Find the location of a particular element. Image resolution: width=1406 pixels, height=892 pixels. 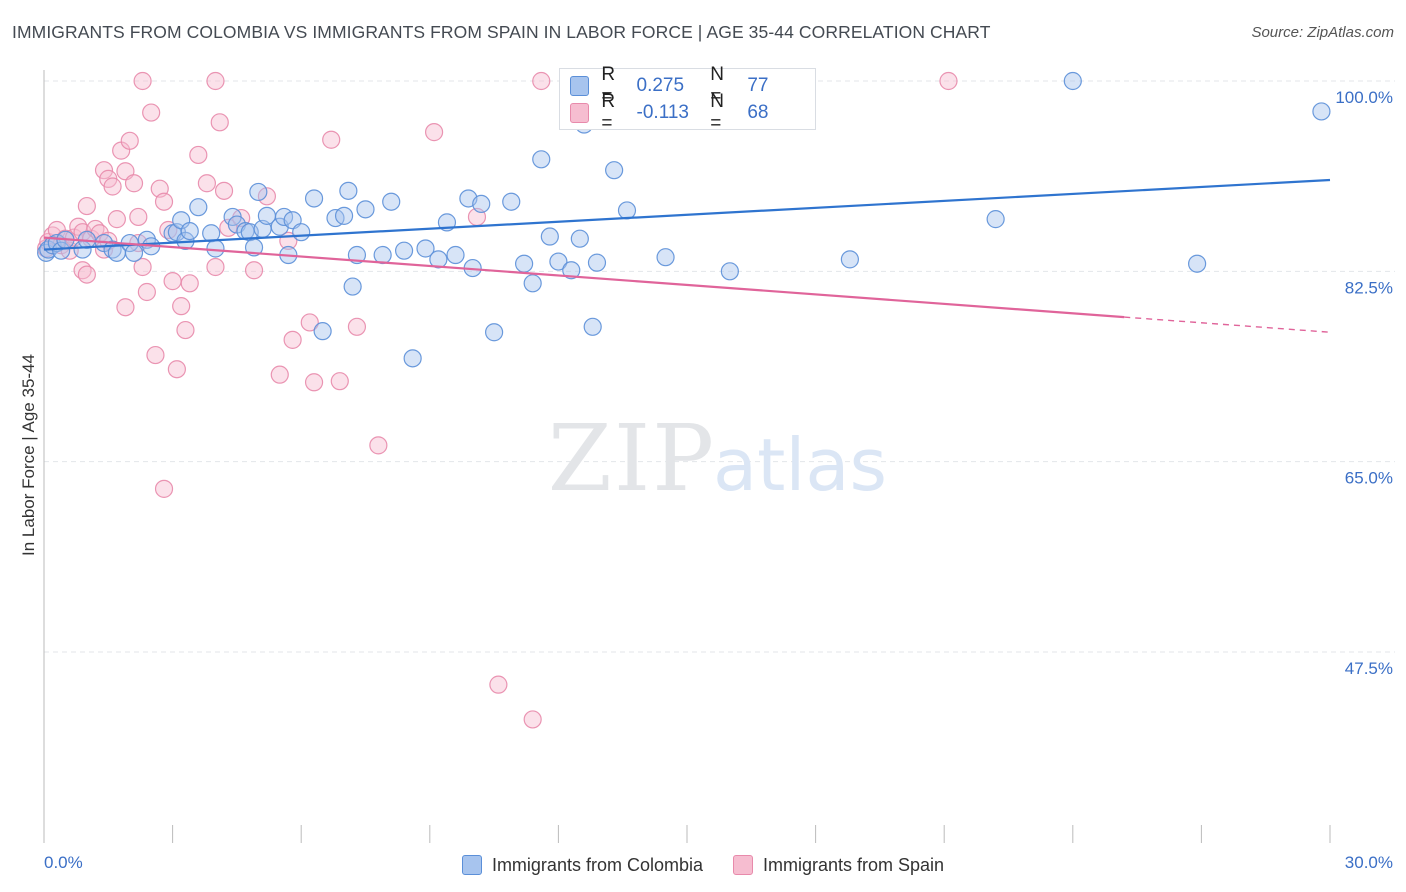

stats-row-colombia: R = 0.275 N = 77 is located at coordinates (692, 85).